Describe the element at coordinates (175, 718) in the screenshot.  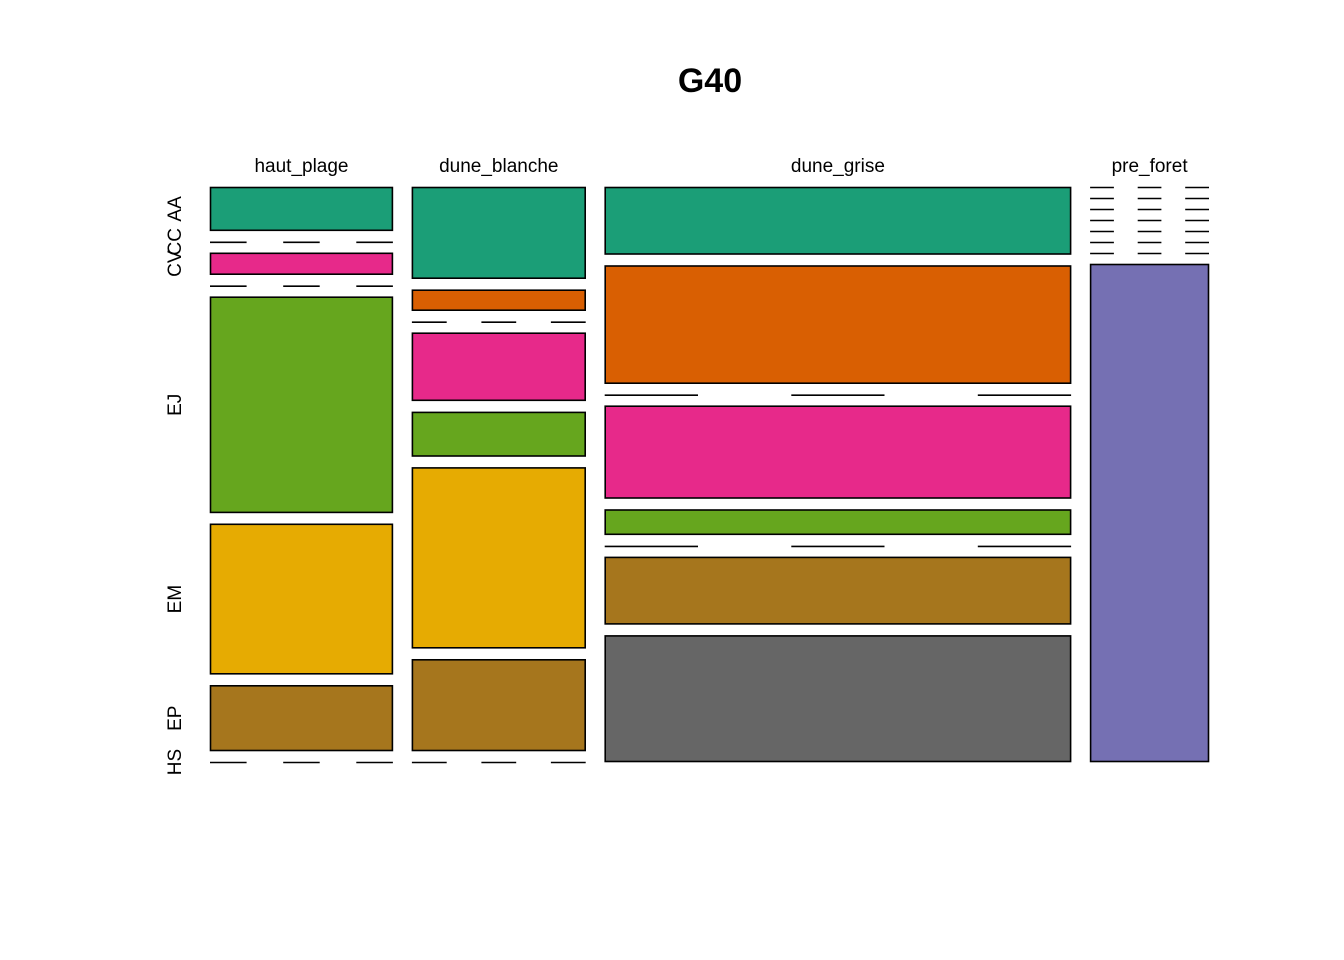
I see `row-label-EP: EP` at that location.